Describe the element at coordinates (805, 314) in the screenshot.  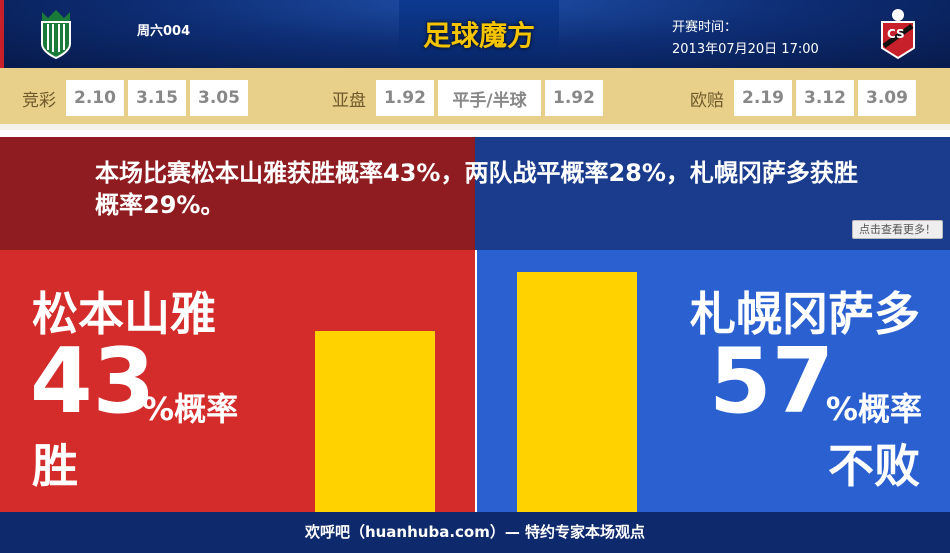
I see `away-team-name: 札幌冈萨多` at that location.